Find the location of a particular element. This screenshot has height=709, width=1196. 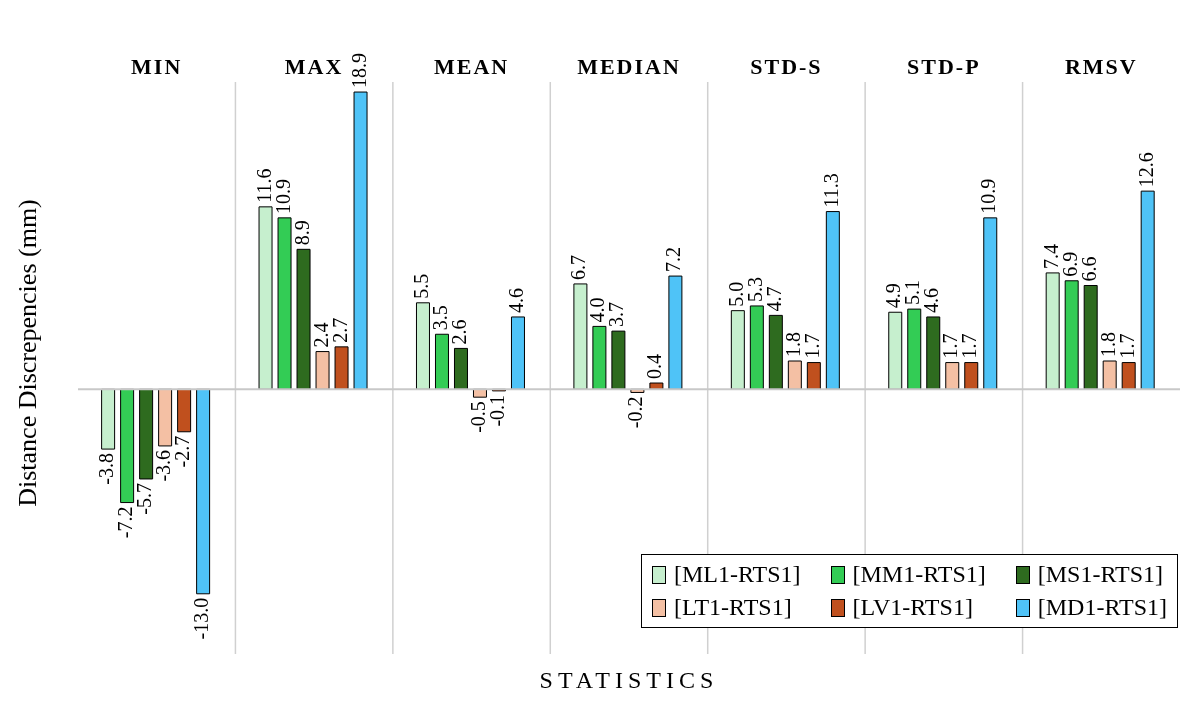

legend-label: [LV1-RTS1] is located at coordinates (912, 607).